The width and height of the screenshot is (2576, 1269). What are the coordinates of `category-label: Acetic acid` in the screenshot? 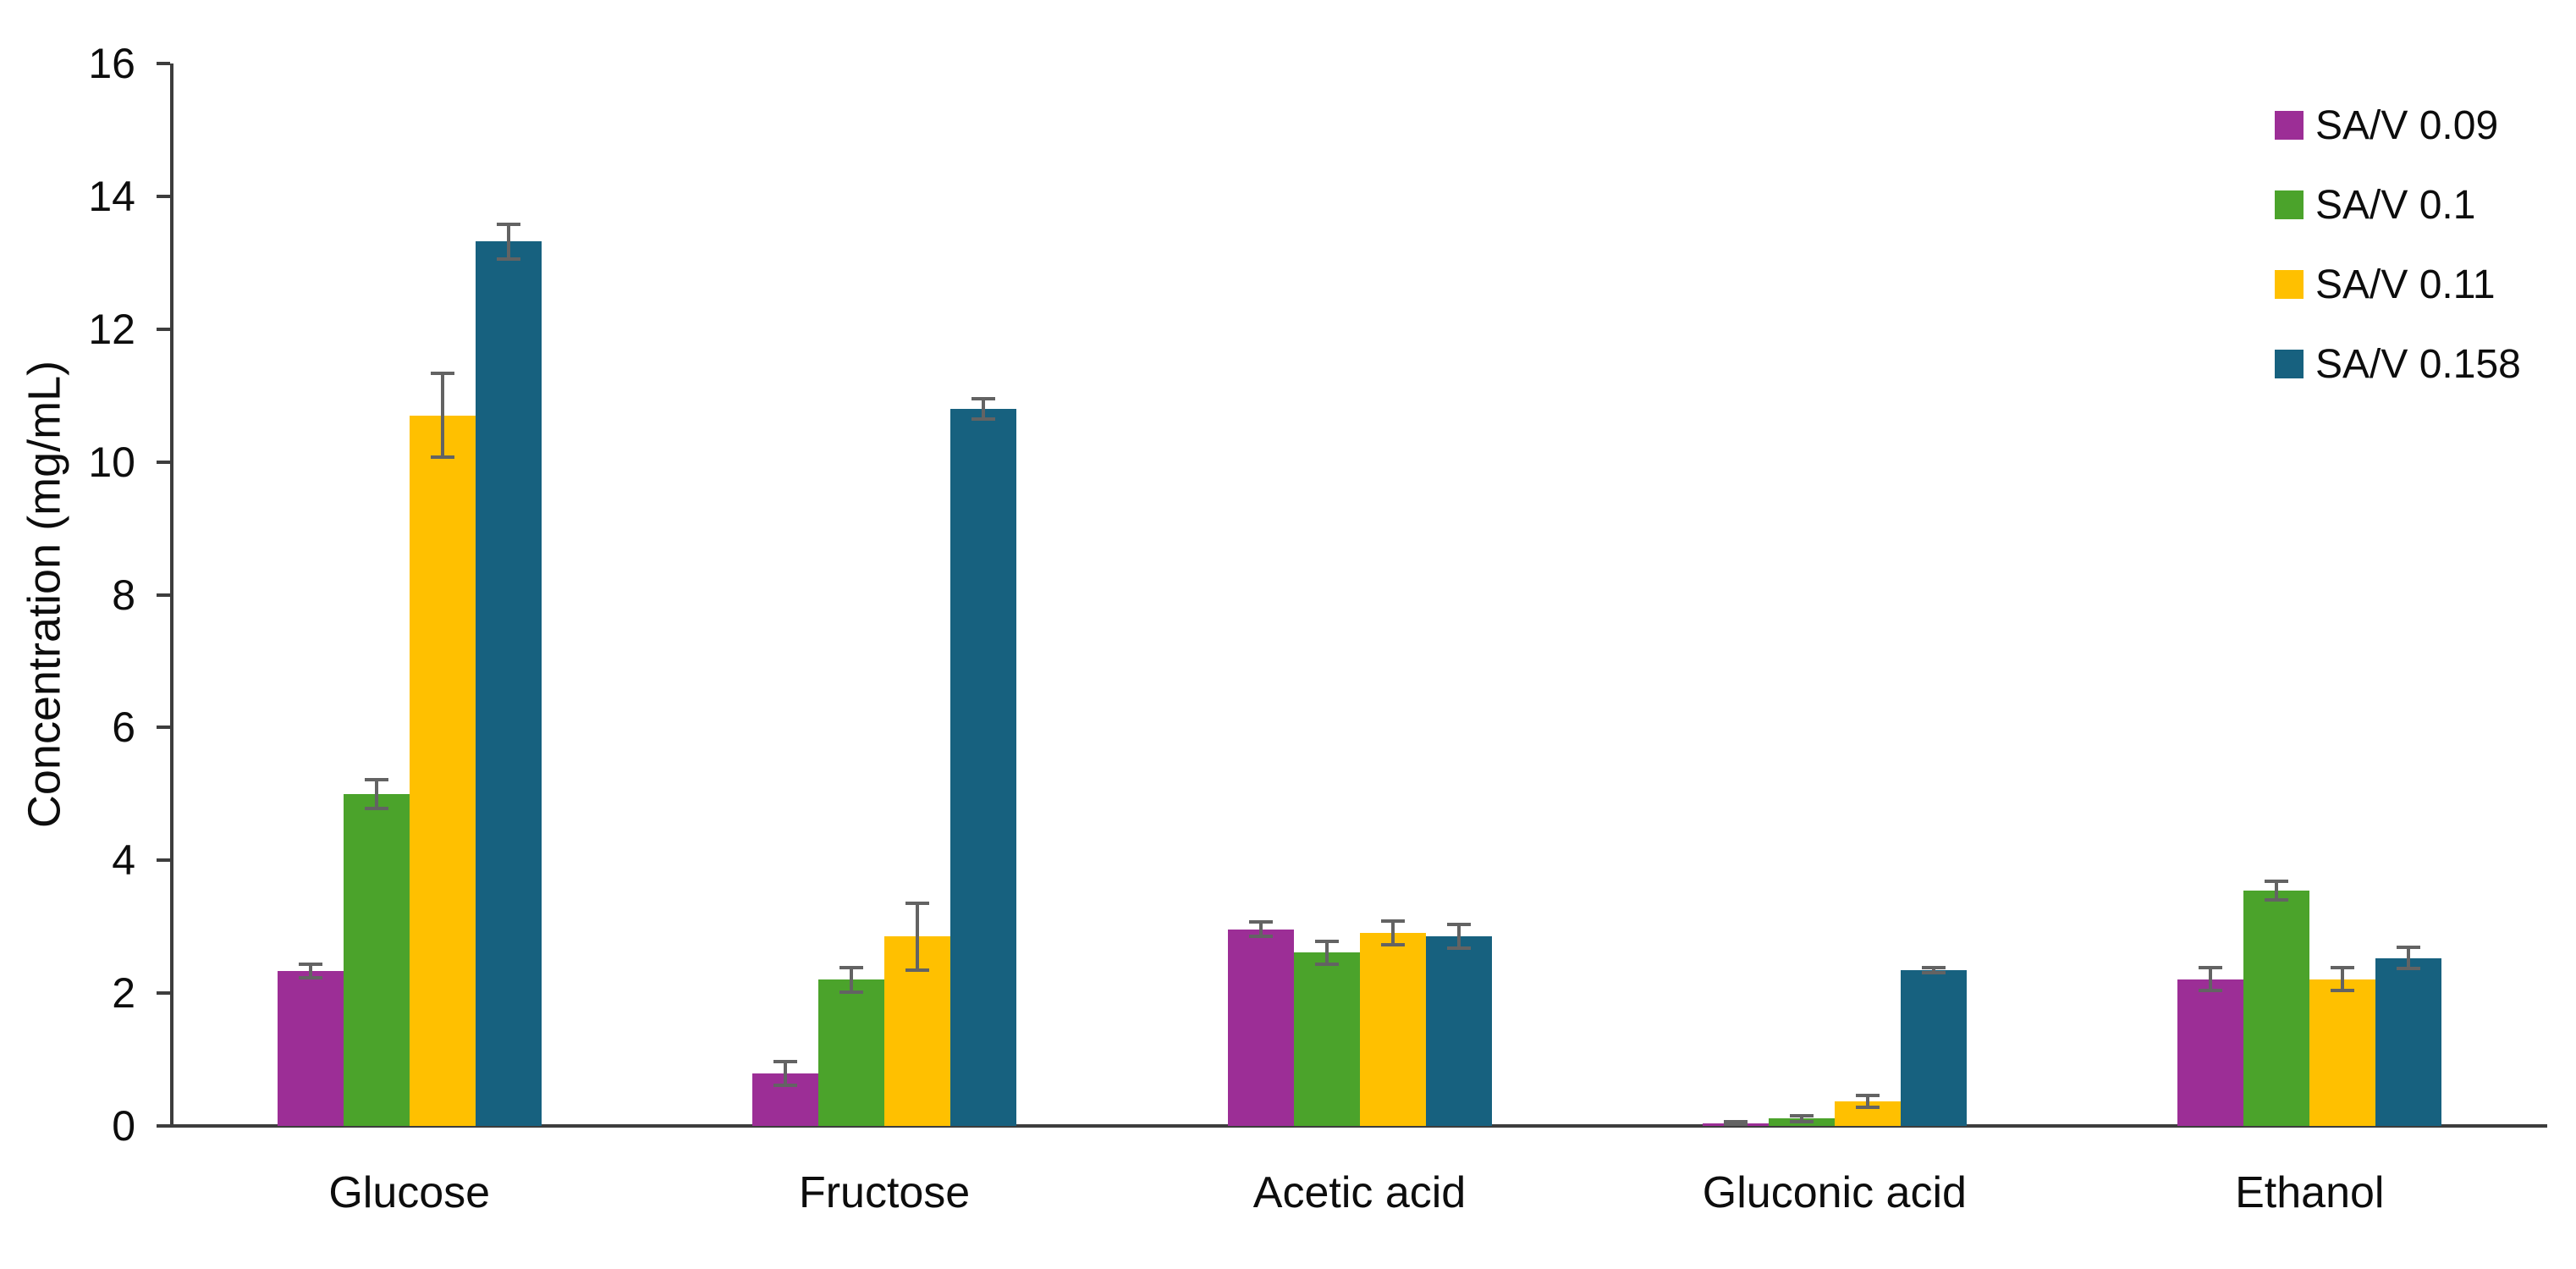 It's located at (1359, 1192).